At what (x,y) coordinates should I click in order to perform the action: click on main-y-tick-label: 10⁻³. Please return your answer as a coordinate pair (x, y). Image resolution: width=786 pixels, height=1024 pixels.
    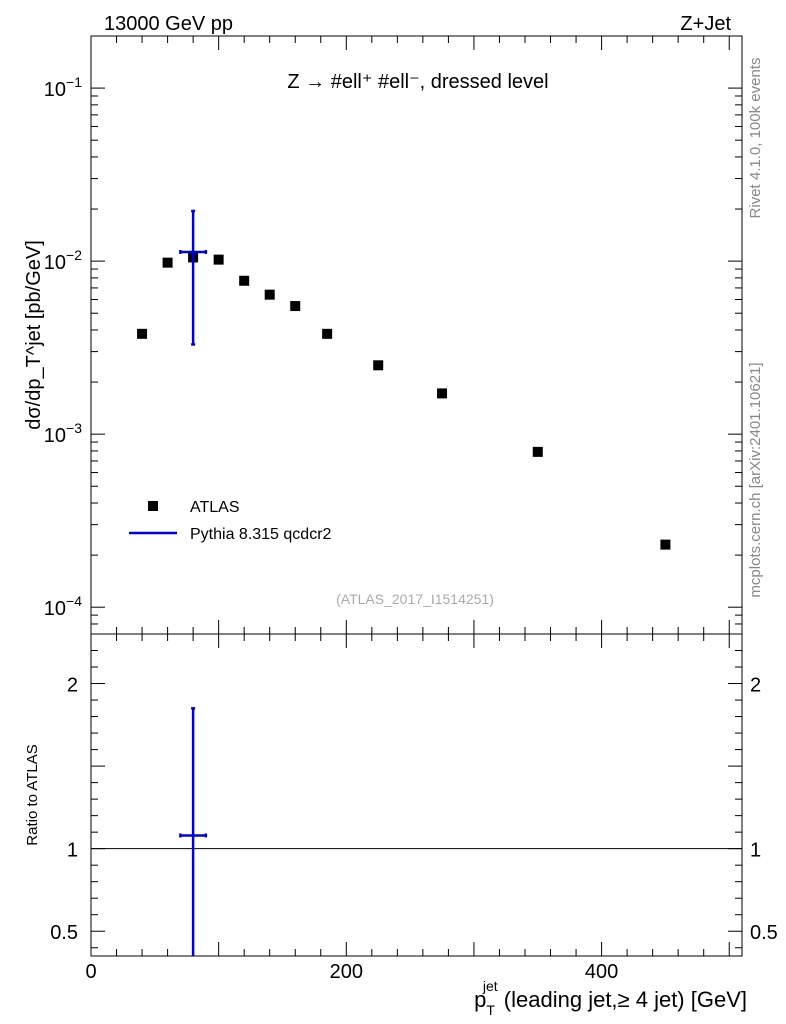
    Looking at the image, I should click on (63, 433).